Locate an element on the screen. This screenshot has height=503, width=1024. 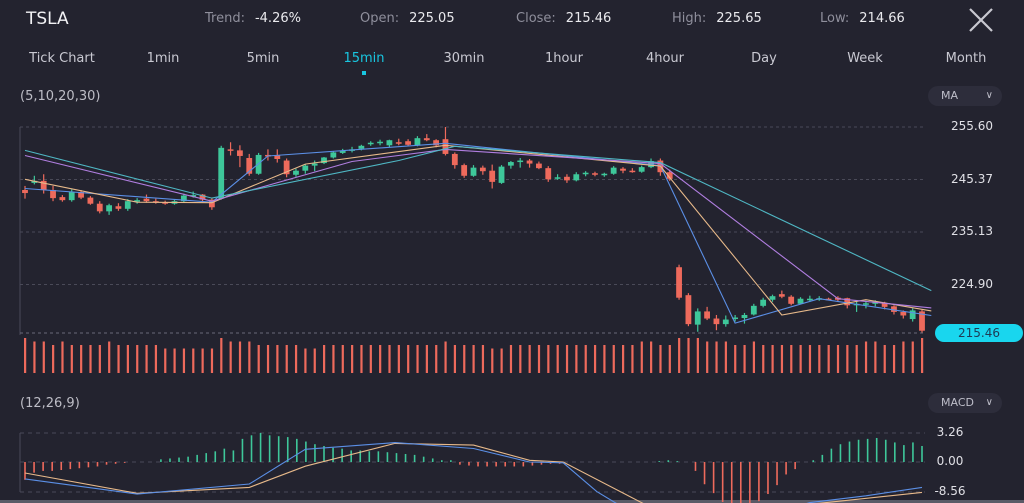
macd-grid is located at coordinates (472, 462).